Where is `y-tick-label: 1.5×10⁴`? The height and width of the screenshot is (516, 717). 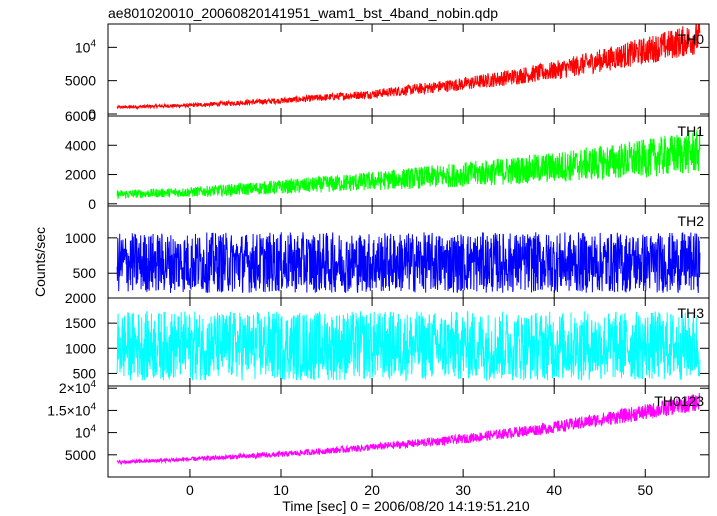
y-tick-label: 1.5×10⁴ is located at coordinates (71, 409).